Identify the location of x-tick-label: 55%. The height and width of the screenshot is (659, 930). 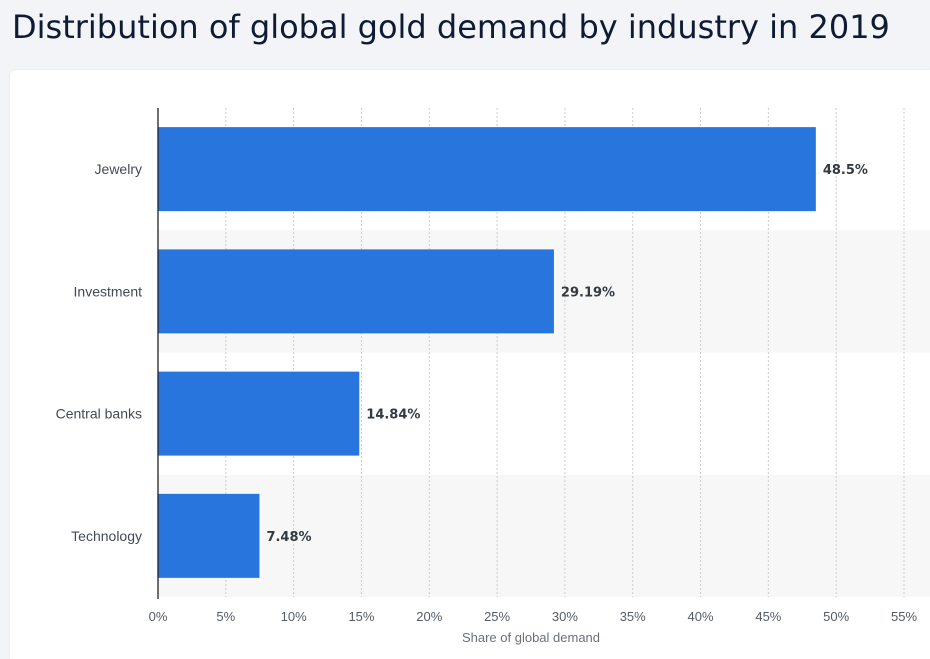
(904, 616).